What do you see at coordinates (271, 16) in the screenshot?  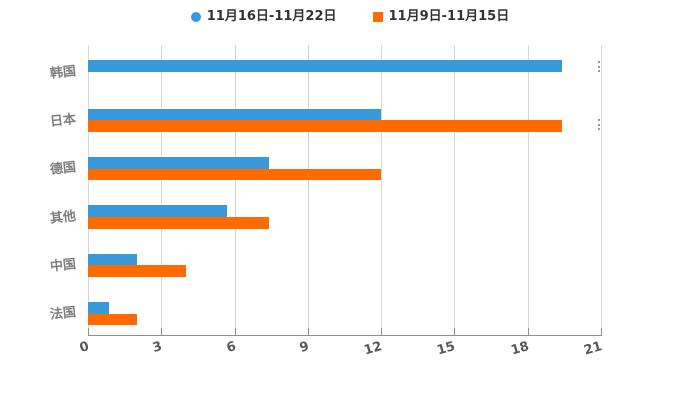 I see `legend-label: 11月16日-11月22日` at bounding box center [271, 16].